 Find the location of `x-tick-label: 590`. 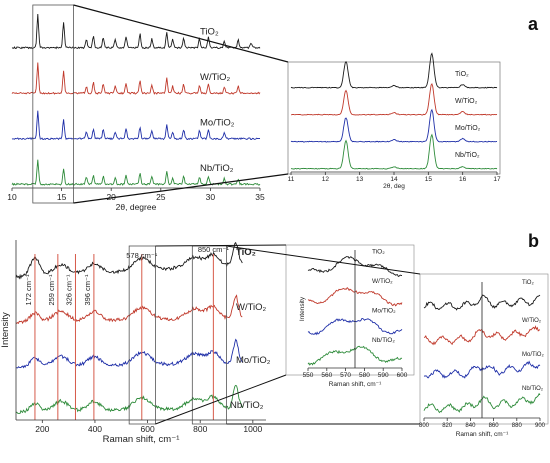

x-tick-label: 590 is located at coordinates (383, 375).